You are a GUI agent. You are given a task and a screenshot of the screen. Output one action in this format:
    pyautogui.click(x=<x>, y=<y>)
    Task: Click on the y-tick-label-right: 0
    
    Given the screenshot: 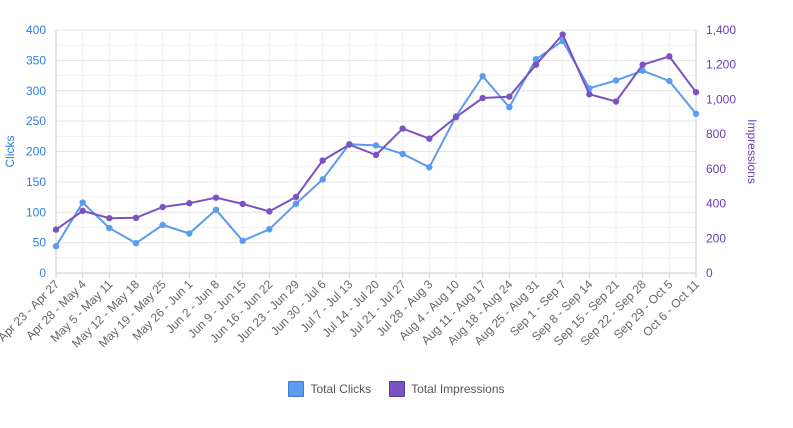 What is the action you would take?
    pyautogui.click(x=709, y=273)
    